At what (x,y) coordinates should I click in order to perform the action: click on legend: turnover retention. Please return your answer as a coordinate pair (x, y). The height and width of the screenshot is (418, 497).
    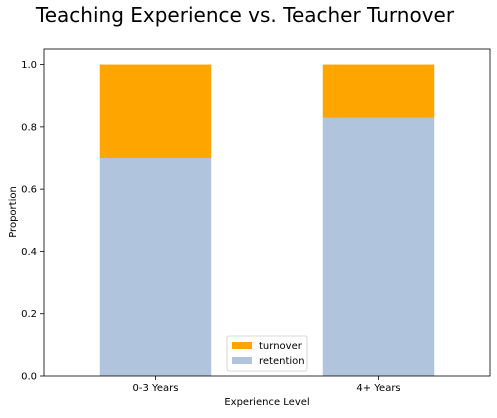
    Looking at the image, I should click on (267, 353).